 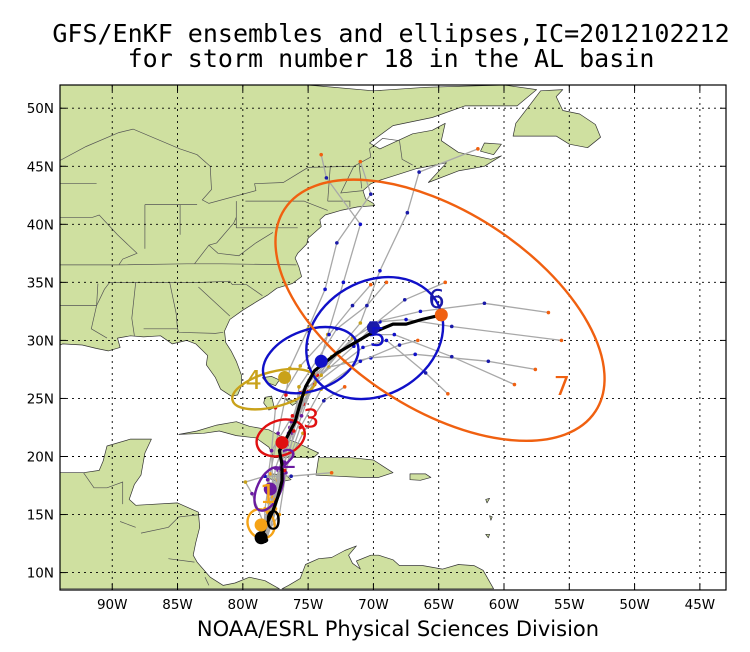 What do you see at coordinates (273, 522) in the screenshot?
I see `day-label: 0` at bounding box center [273, 522].